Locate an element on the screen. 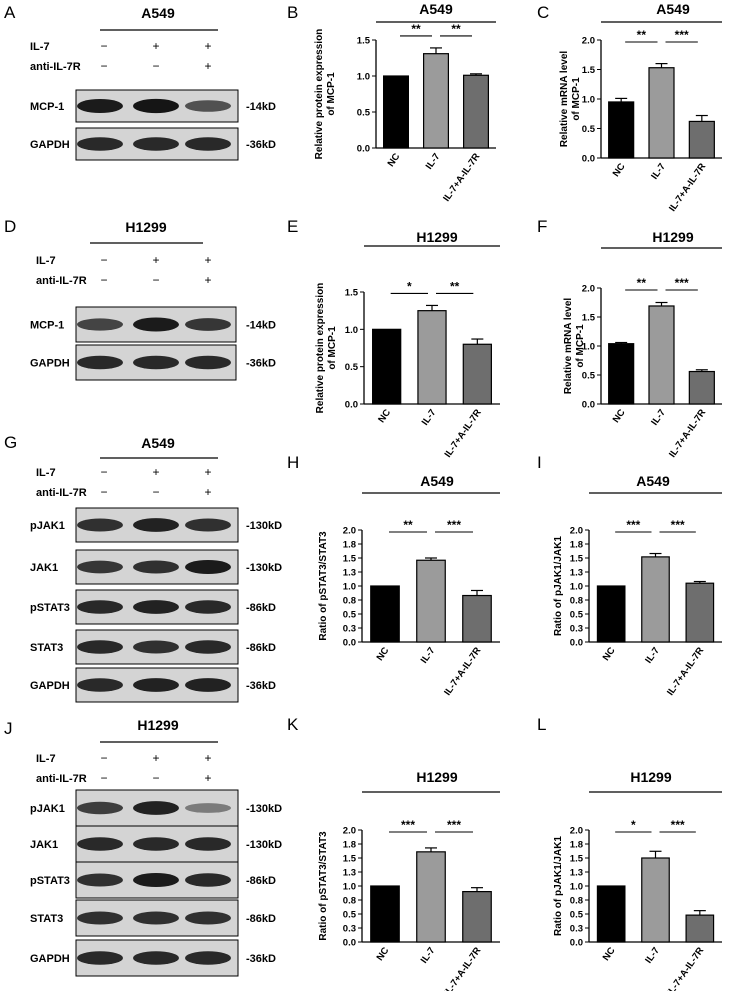  y-tick-label: 1.8 is located at coordinates (576, 545).